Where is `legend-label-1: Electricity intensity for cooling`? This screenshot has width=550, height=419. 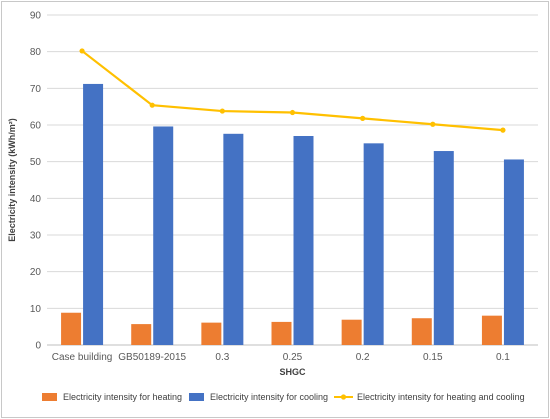 legend-label-1: Electricity intensity for cooling is located at coordinates (269, 397).